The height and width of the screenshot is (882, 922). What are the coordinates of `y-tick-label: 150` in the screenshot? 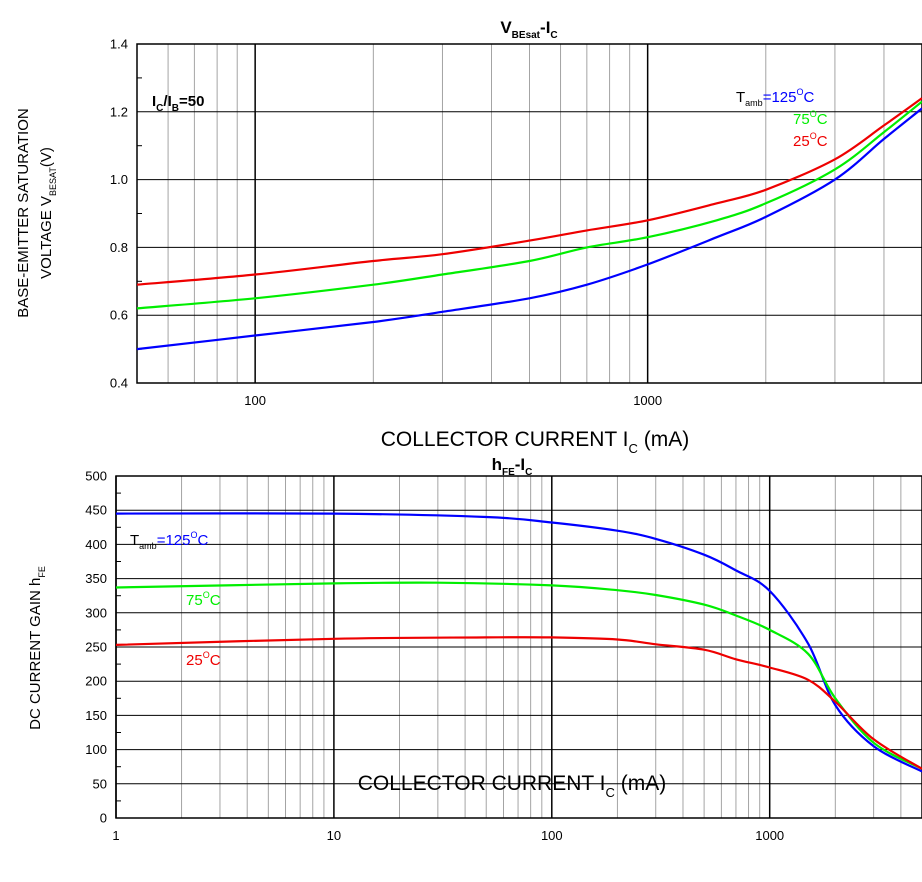 It's located at (96, 715).